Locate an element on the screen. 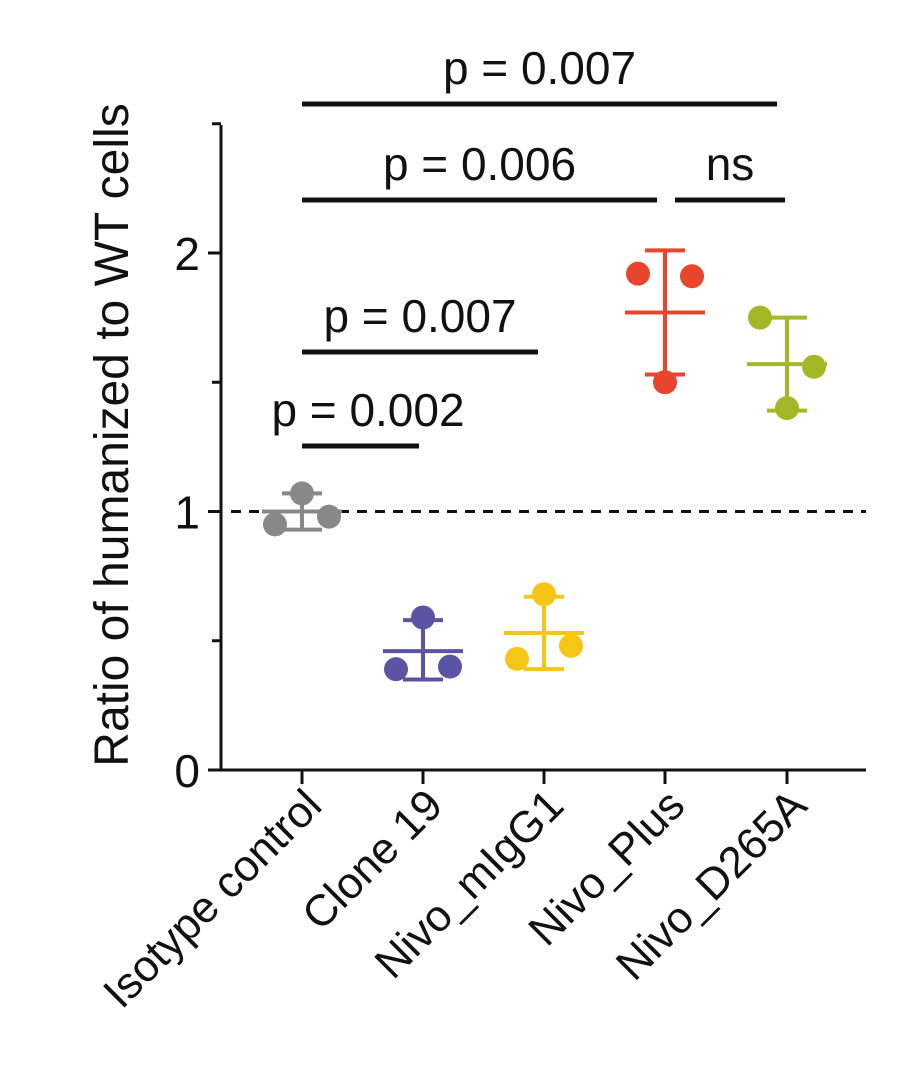 This screenshot has height=1081, width=904. y-tick-label: 0 is located at coordinates (187, 771).